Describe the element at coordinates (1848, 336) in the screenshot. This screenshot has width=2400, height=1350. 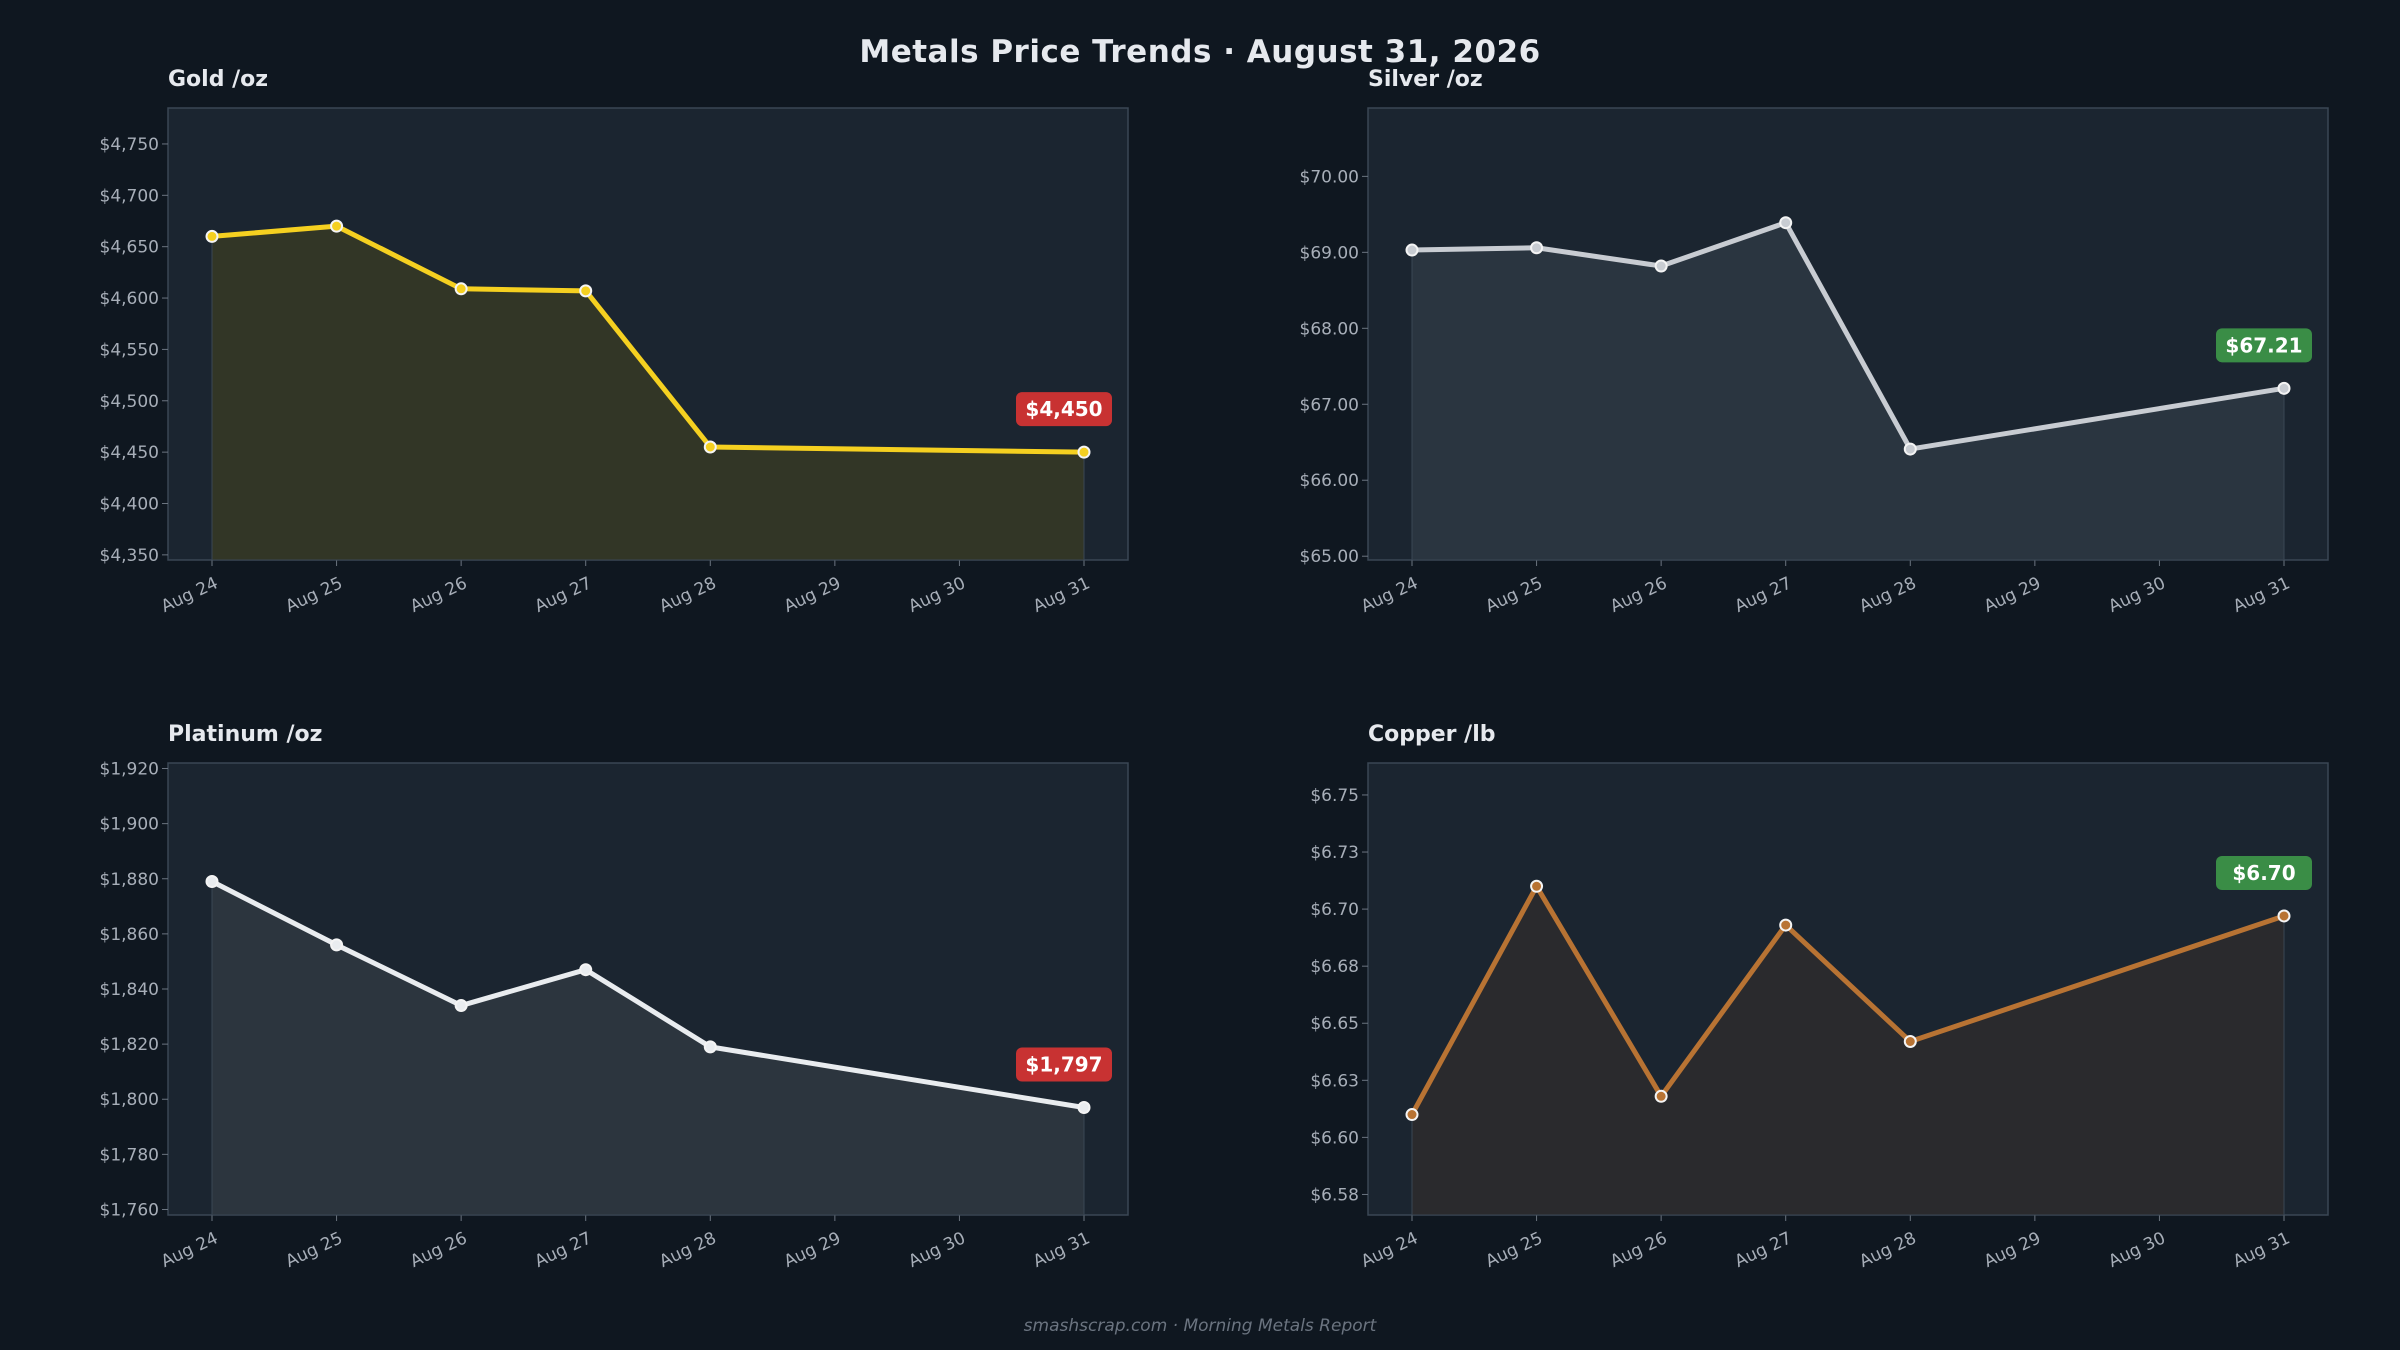
I see `series-line-silver` at that location.